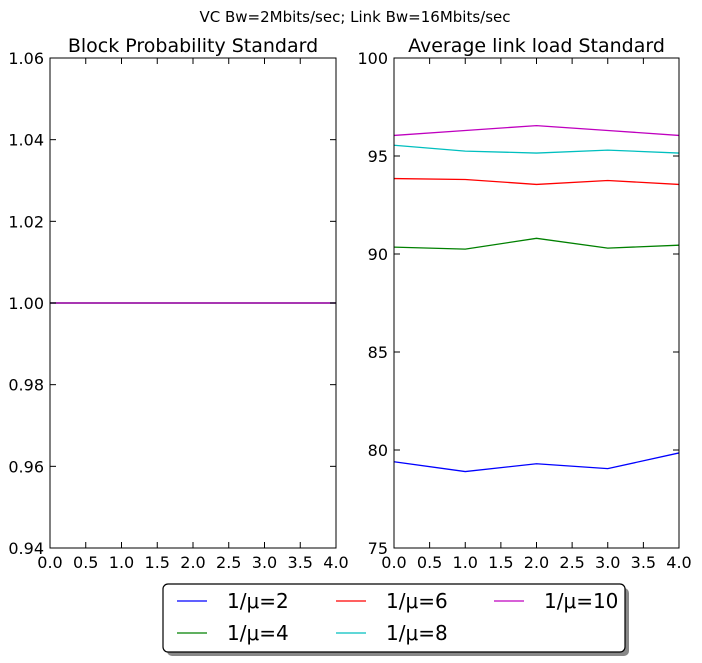  I want to click on legend-label: 1/μ=2, so click(258, 601).